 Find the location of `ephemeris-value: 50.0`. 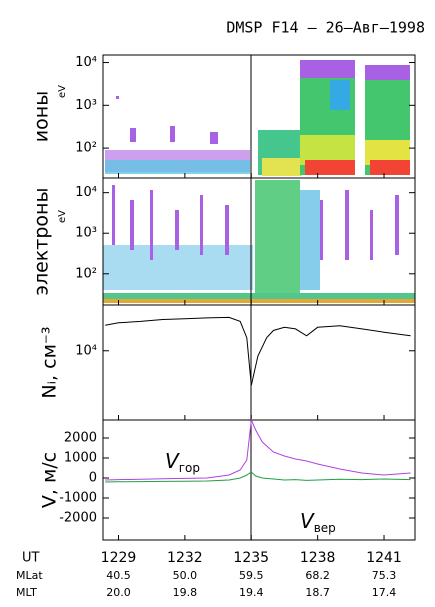

ephemeris-value: 50.0 is located at coordinates (185, 575).